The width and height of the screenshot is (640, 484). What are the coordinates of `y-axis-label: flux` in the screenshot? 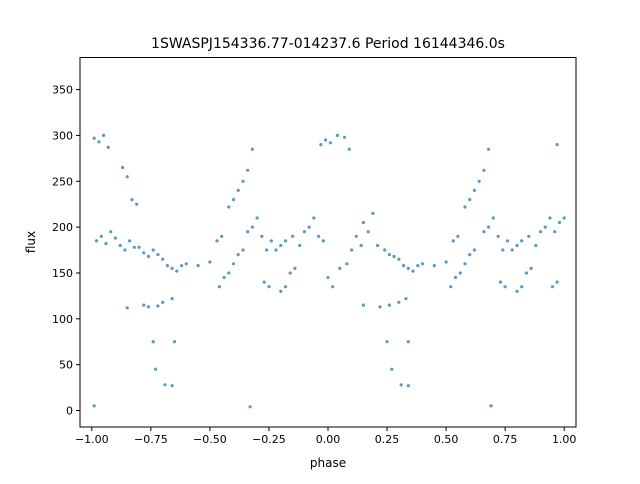 It's located at (31, 242).